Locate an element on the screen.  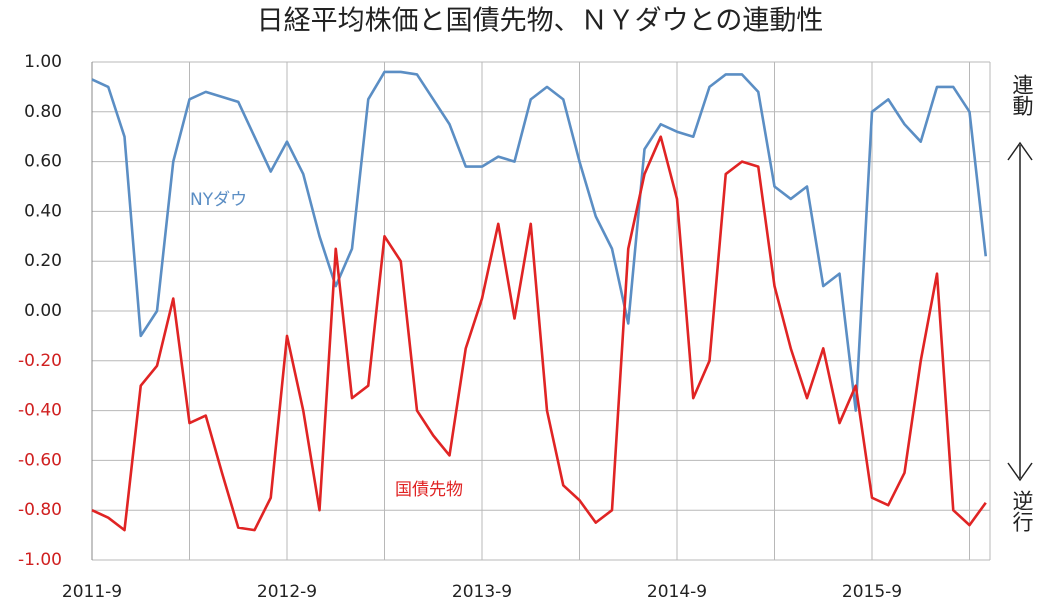
arrow-head-up is located at coordinates (1020, 151).